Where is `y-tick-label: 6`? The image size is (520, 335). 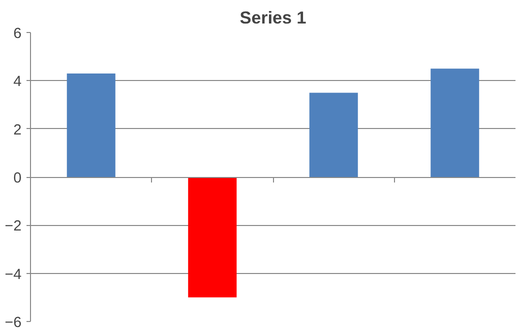
y-tick-label: 6 is located at coordinates (17, 34).